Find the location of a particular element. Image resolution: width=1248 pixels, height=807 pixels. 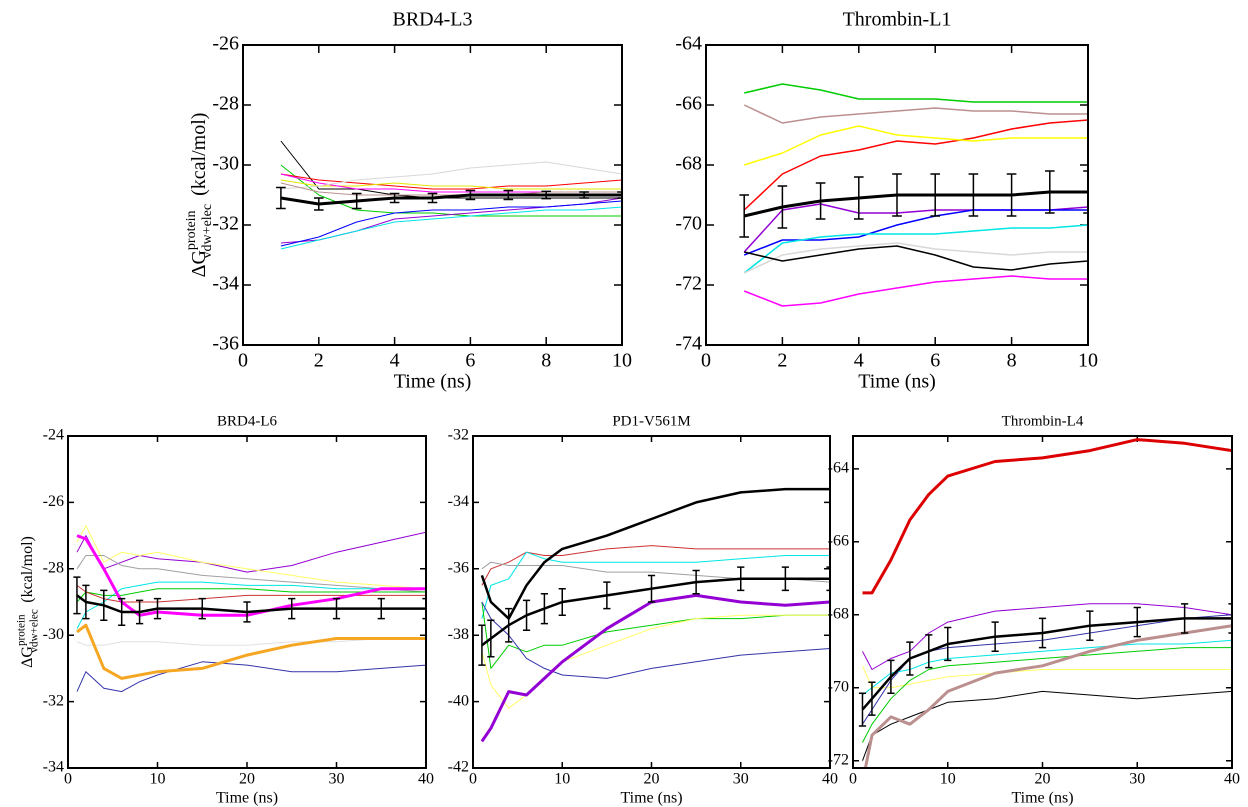

y-tick-label: -74 is located at coordinates (688, 344).